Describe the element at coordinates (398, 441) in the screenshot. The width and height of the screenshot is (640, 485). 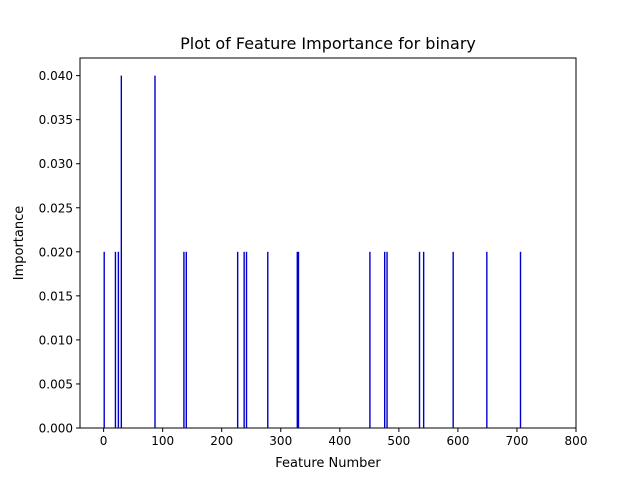
I see `x-tick-label: 500` at that location.